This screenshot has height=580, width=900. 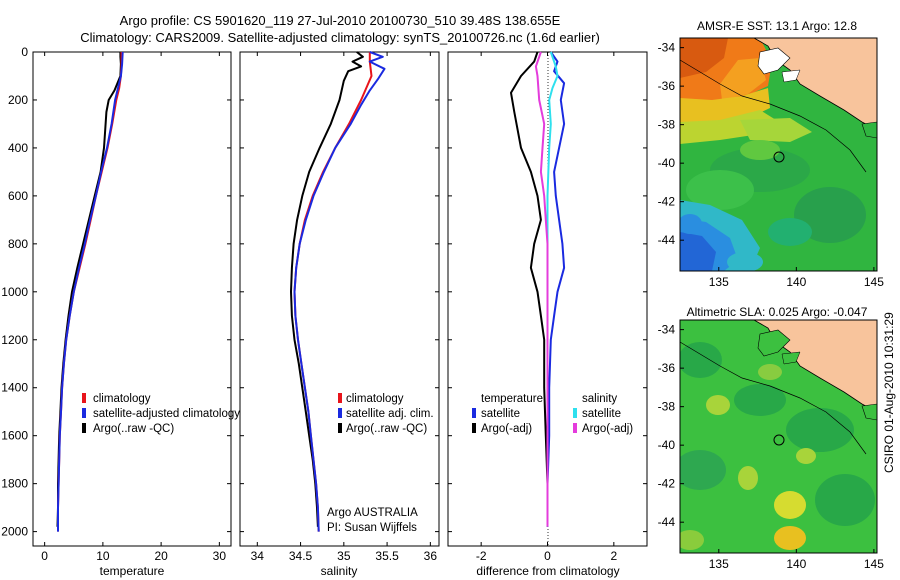 I want to click on y-tick-label: 1600, so click(x=14, y=436).